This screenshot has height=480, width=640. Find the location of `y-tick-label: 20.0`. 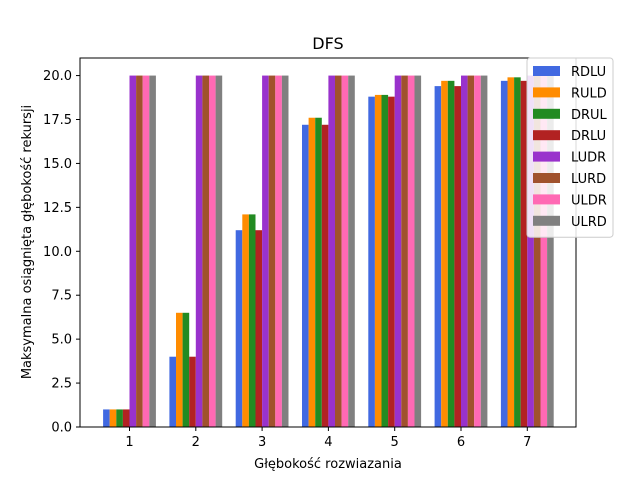

y-tick-label: 20.0 is located at coordinates (57, 76).